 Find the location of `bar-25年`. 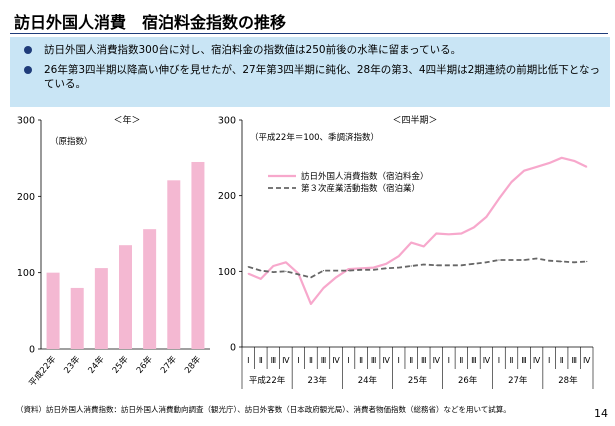

bar-25年 is located at coordinates (125, 297).